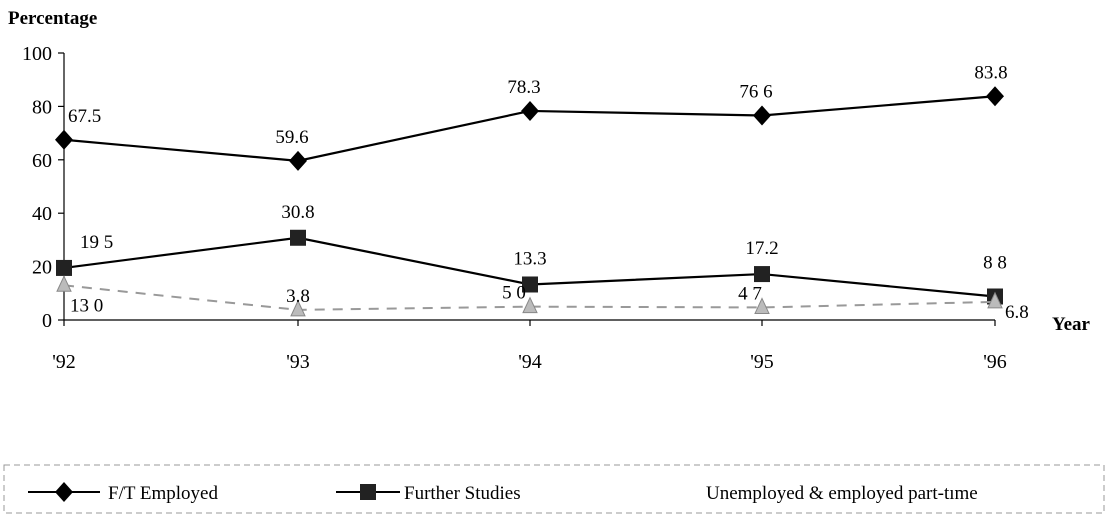 This screenshot has width=1108, height=518. Describe the element at coordinates (163, 493) in the screenshot. I see `legend-label: F/T Employed` at that location.